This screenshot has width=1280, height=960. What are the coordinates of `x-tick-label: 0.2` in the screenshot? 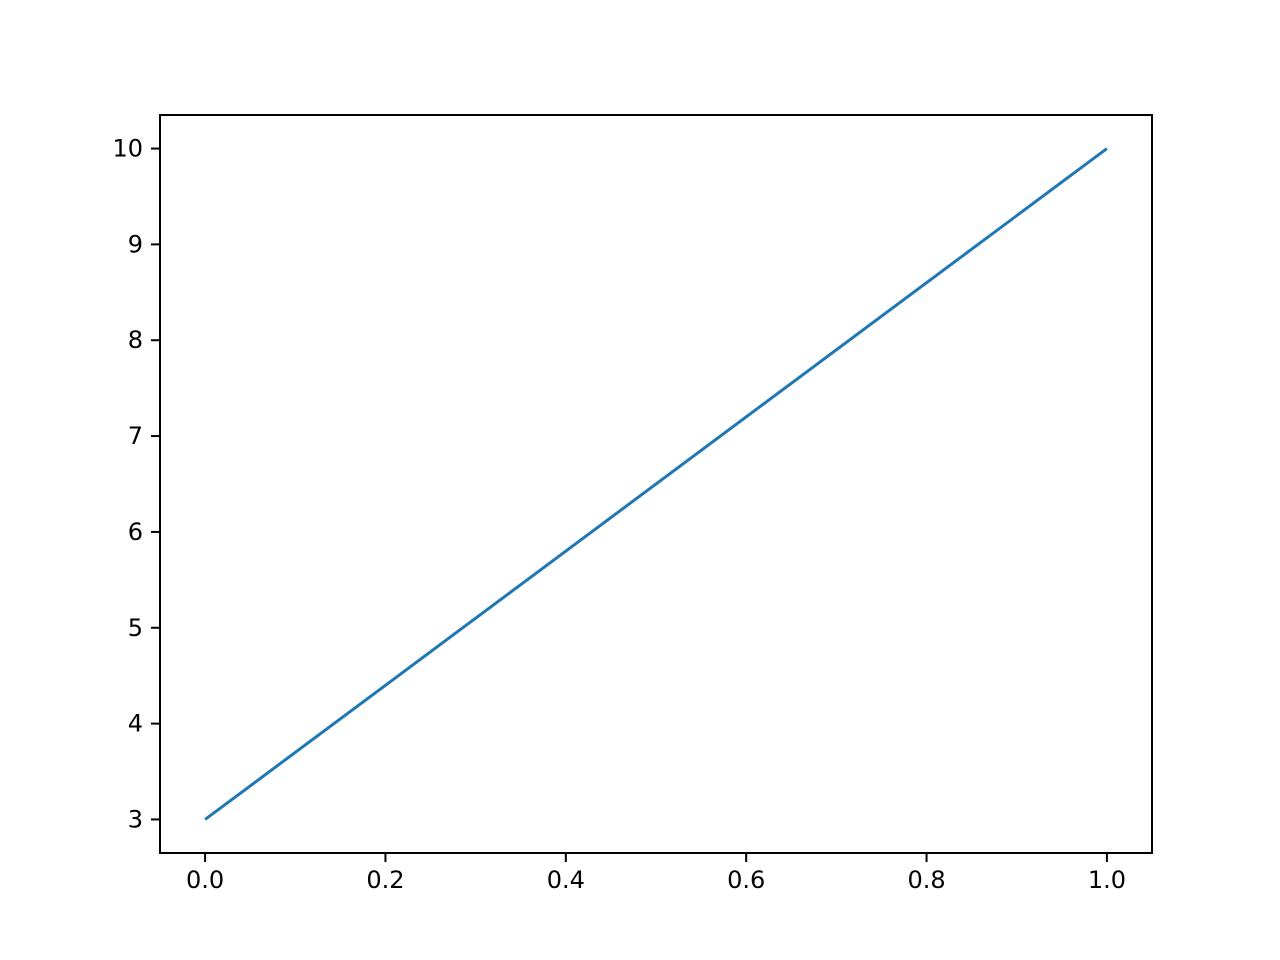 It's located at (385, 880).